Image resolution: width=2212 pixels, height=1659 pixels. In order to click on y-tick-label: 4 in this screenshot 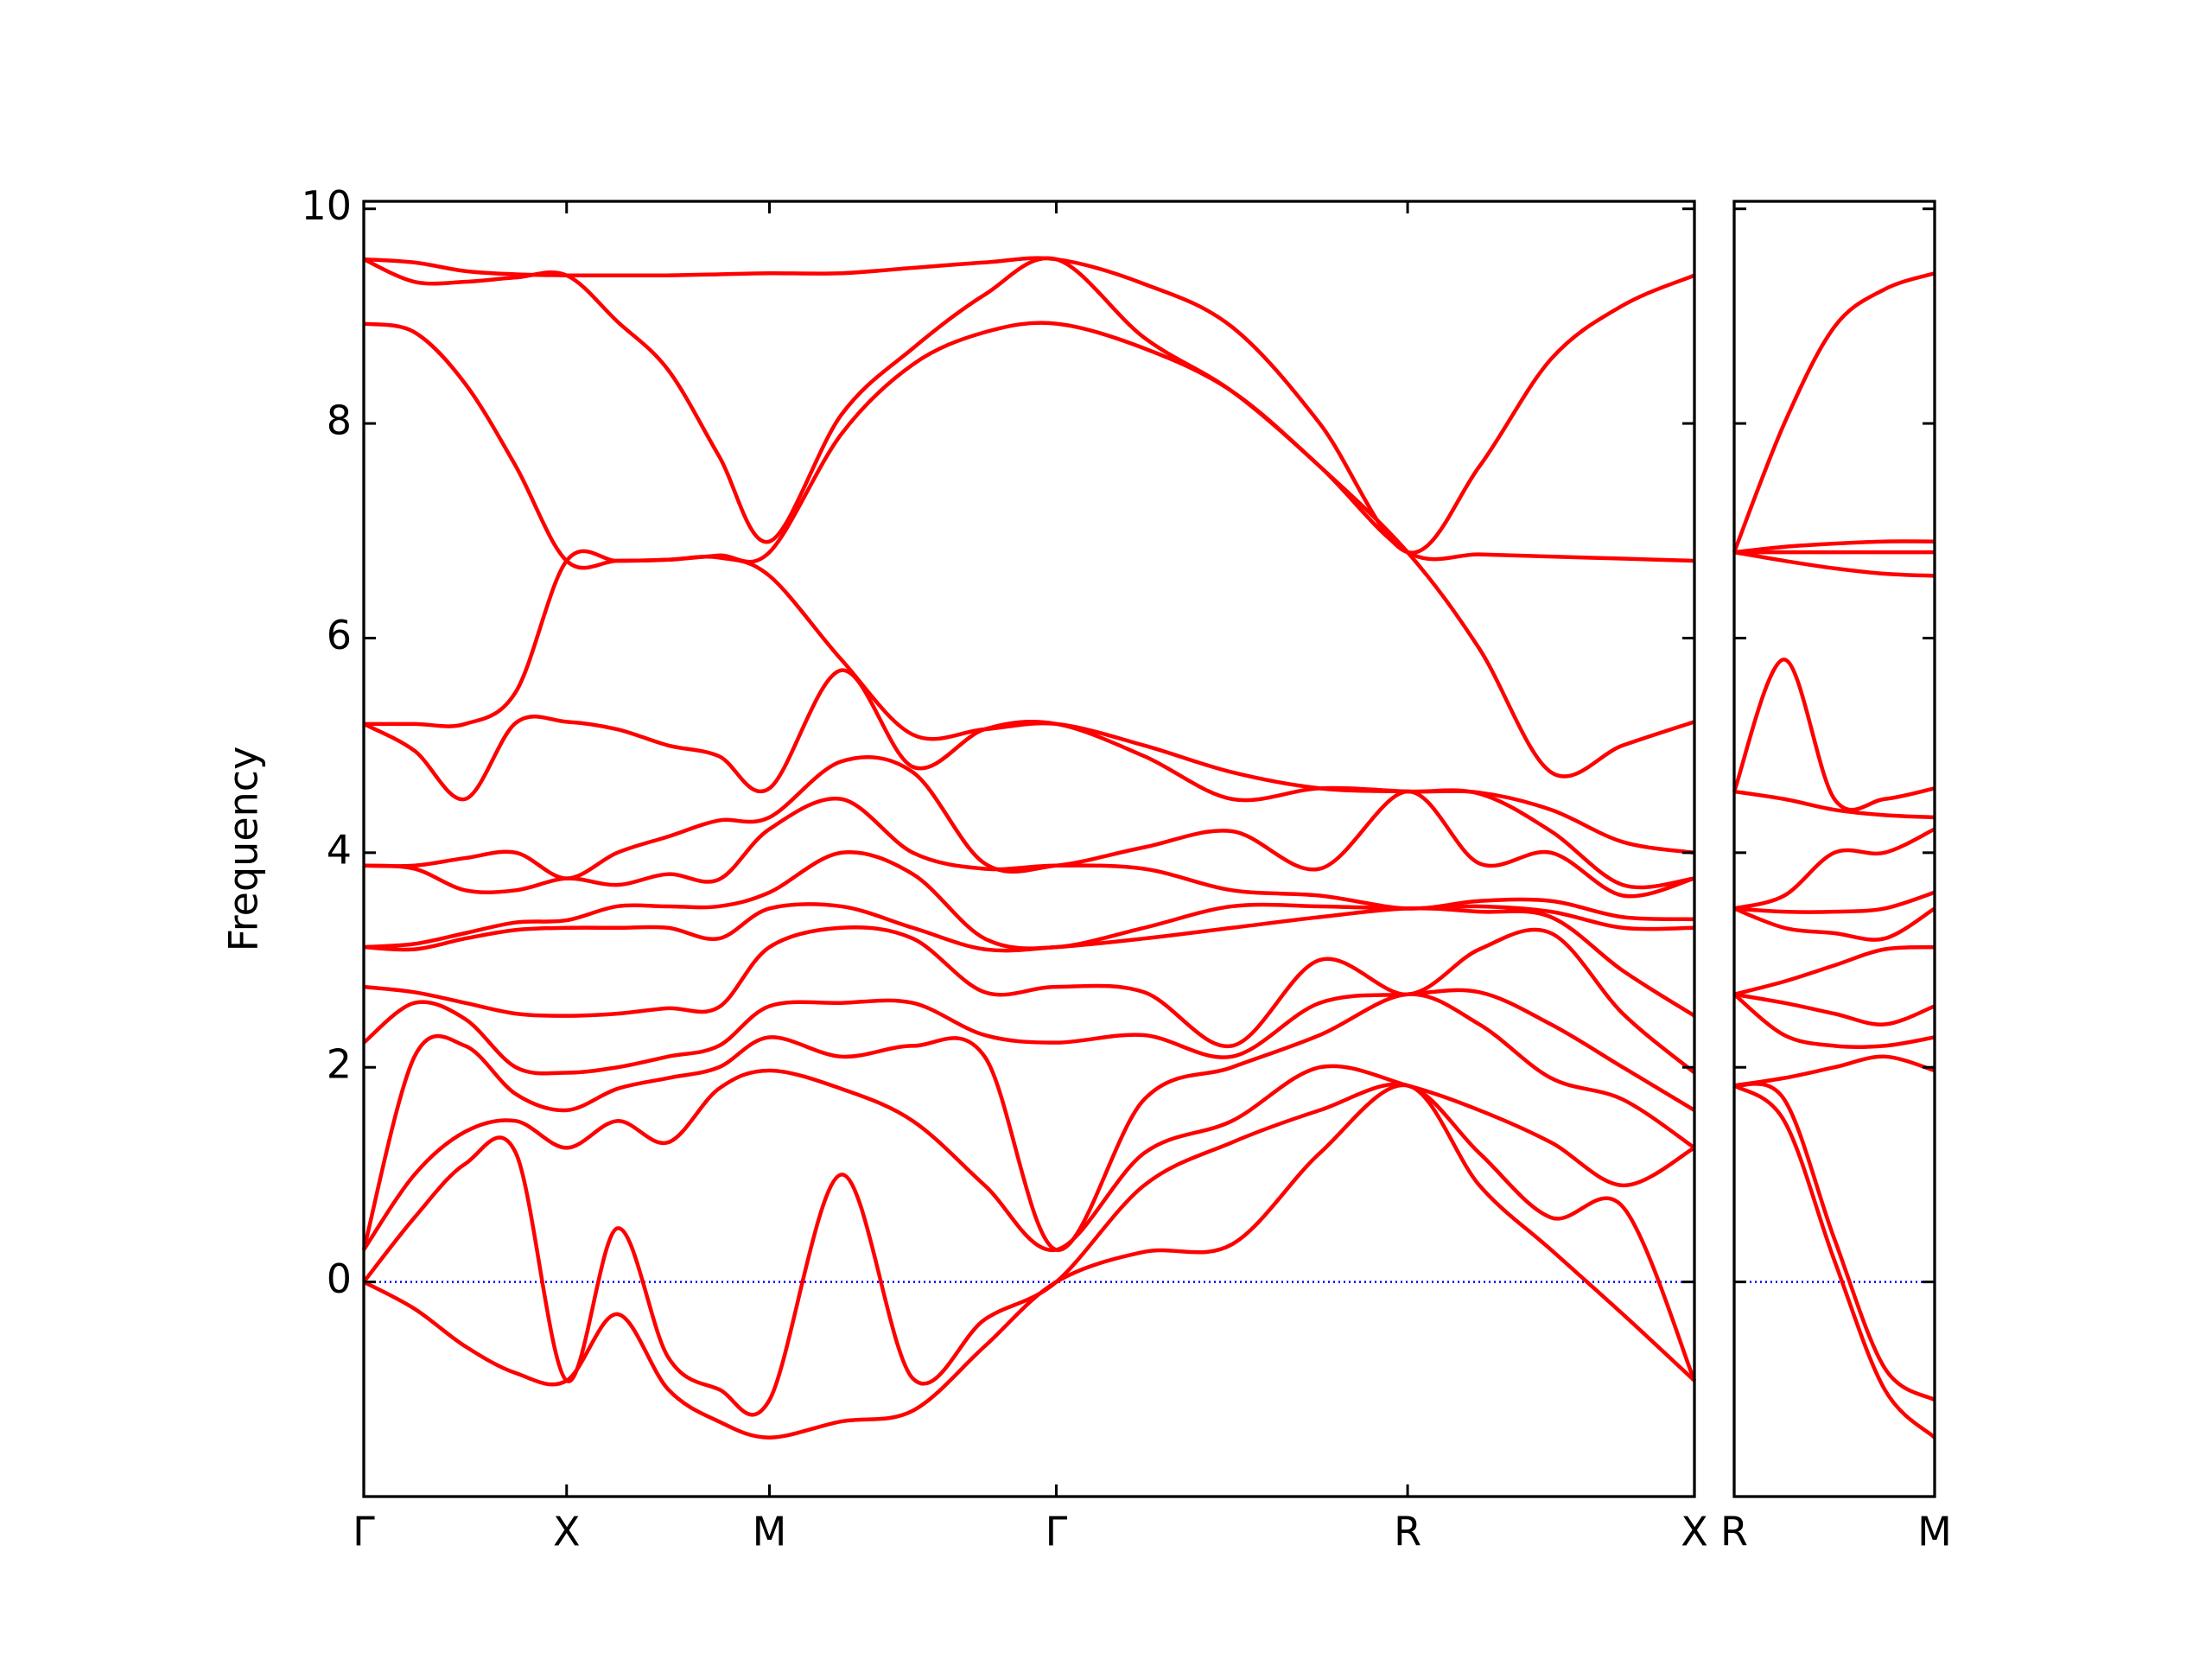, I will do `click(339, 849)`.